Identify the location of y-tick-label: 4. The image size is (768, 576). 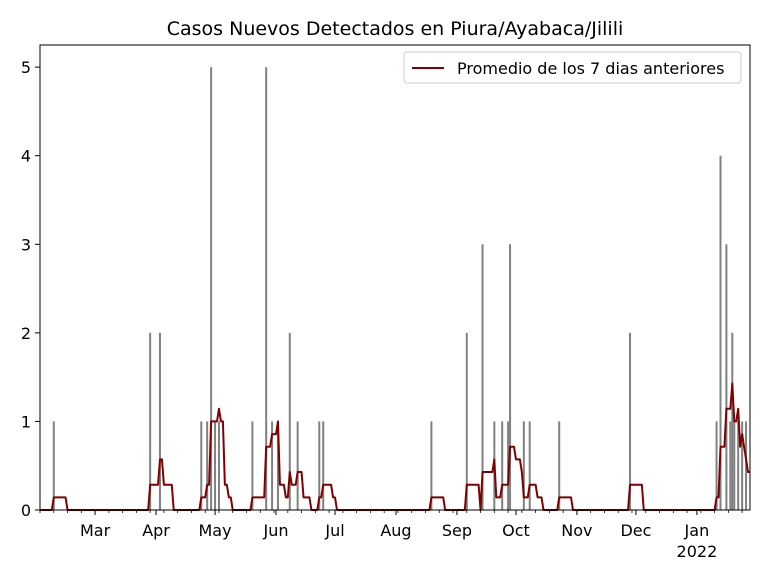
(26, 156).